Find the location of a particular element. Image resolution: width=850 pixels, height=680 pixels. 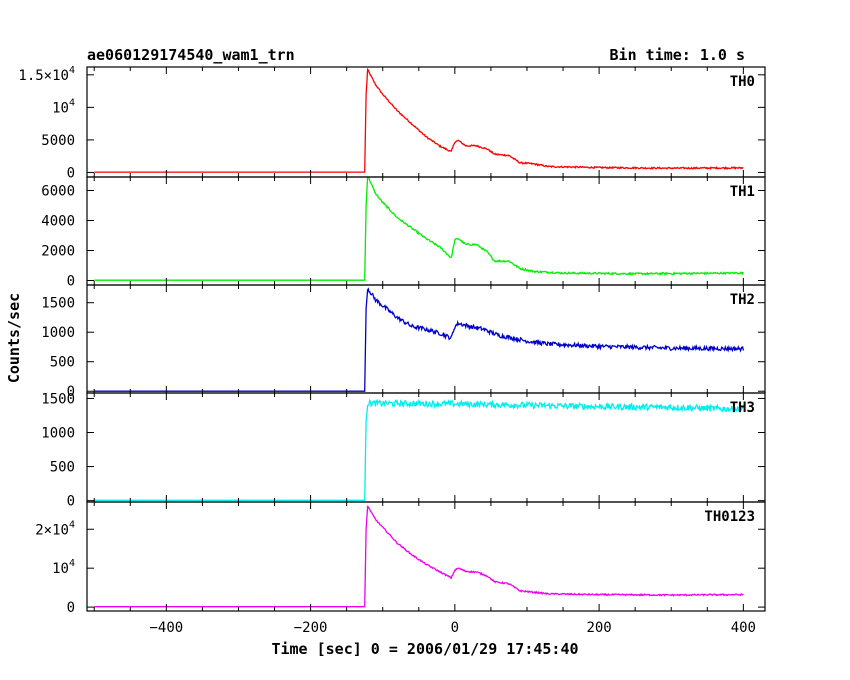

panel-label-th3: TH3 is located at coordinates (742, 408).